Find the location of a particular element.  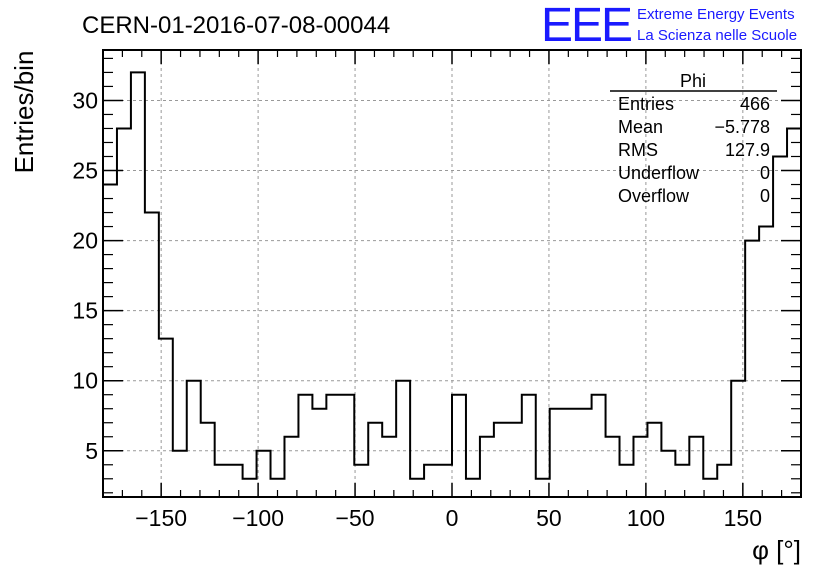

stats-label: Entries is located at coordinates (646, 104).